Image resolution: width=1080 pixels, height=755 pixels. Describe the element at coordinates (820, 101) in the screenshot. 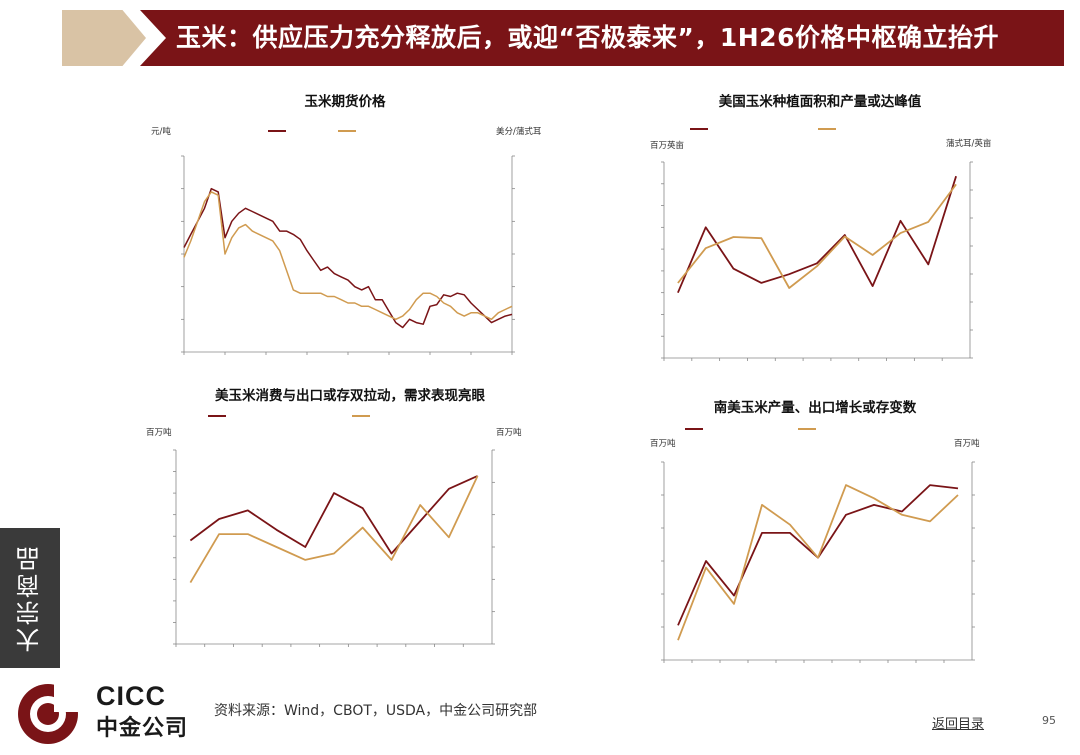

I see `chart-title: 美国玉米种植面积和产量或达峰值` at that location.